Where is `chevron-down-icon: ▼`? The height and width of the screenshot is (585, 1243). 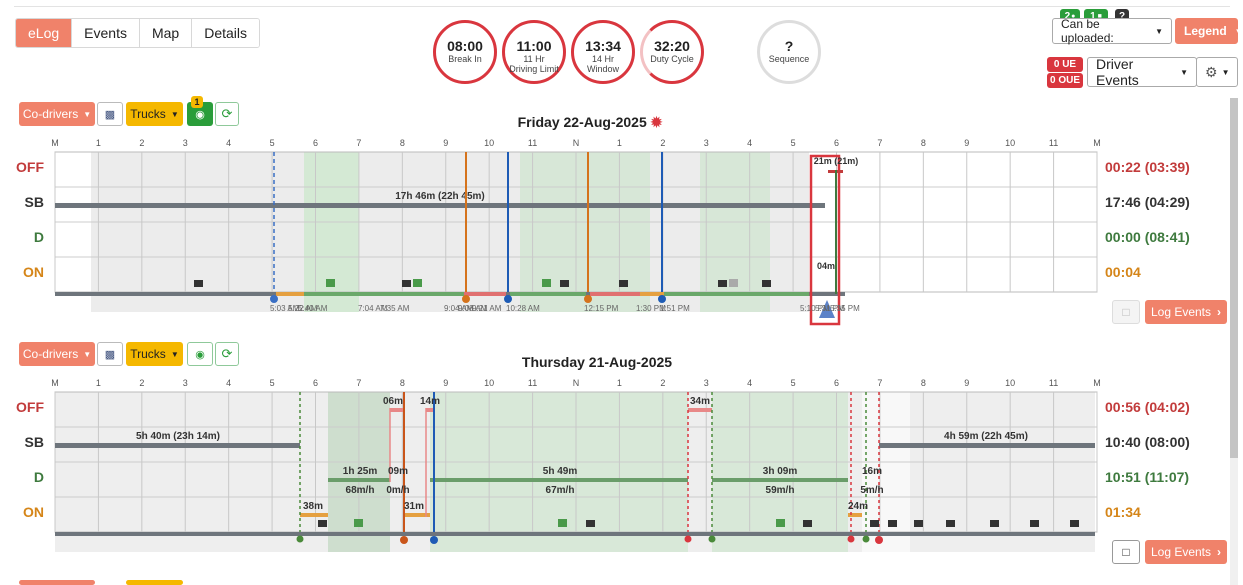 chevron-down-icon: ▼ is located at coordinates (1225, 72).